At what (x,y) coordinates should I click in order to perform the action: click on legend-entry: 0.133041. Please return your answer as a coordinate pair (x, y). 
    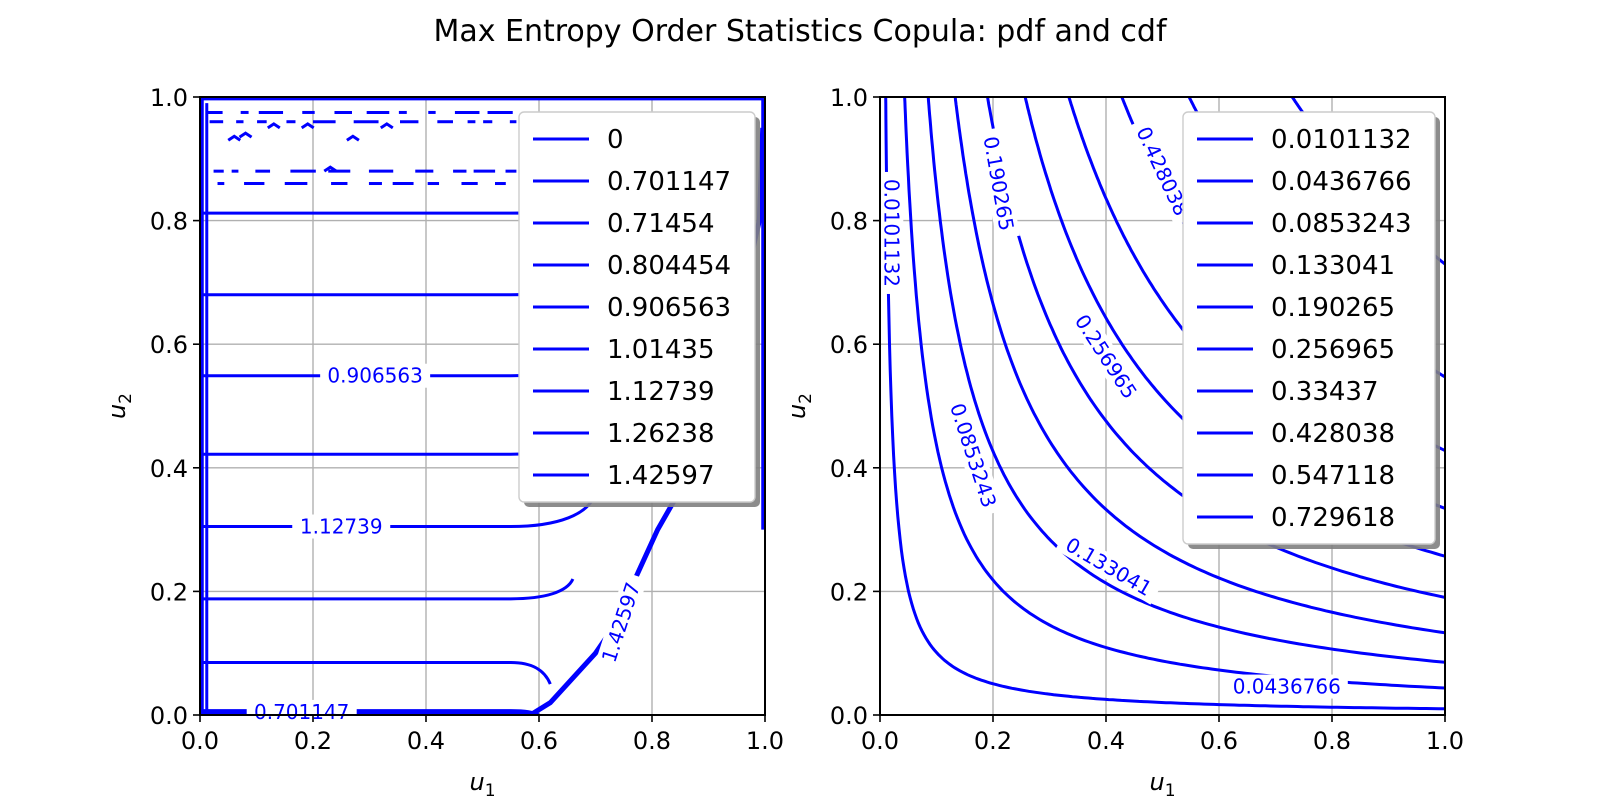
    Looking at the image, I should click on (1296, 266).